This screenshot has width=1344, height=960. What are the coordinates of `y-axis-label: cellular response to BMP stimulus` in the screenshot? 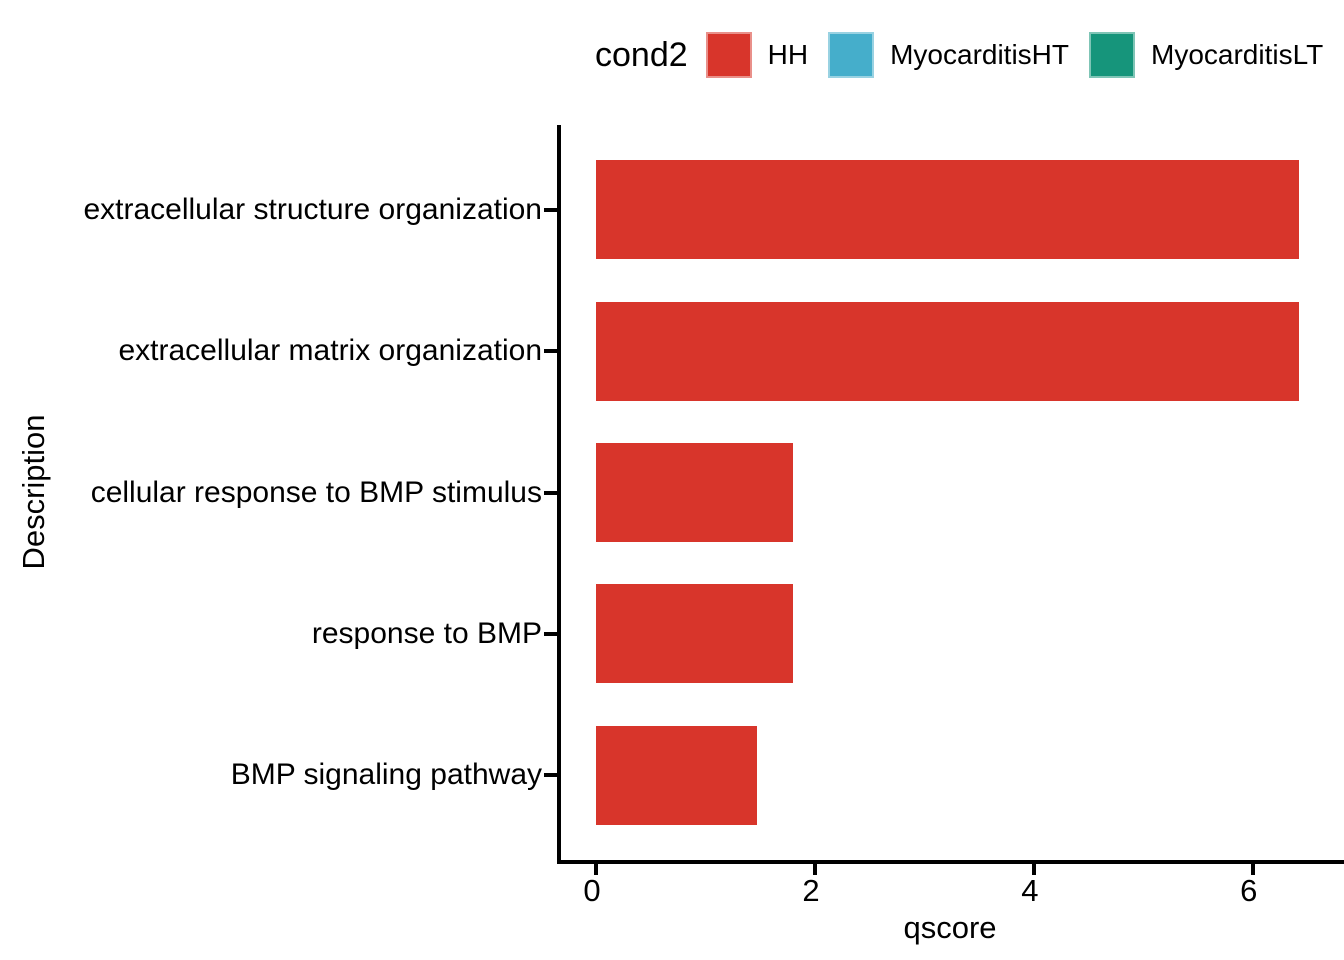 It's located at (316, 492).